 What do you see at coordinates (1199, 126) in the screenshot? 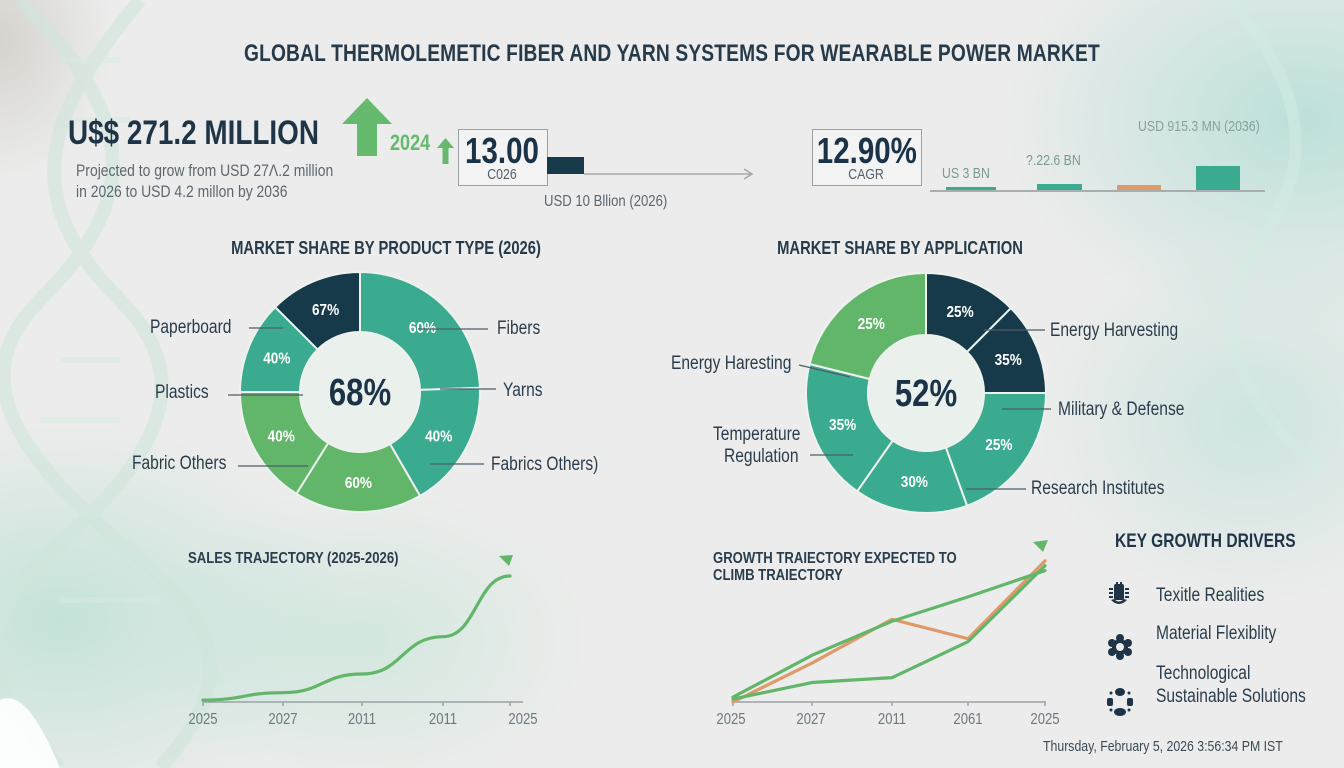
I see `bar-label-4: USD 915.3 MN (2036)` at bounding box center [1199, 126].